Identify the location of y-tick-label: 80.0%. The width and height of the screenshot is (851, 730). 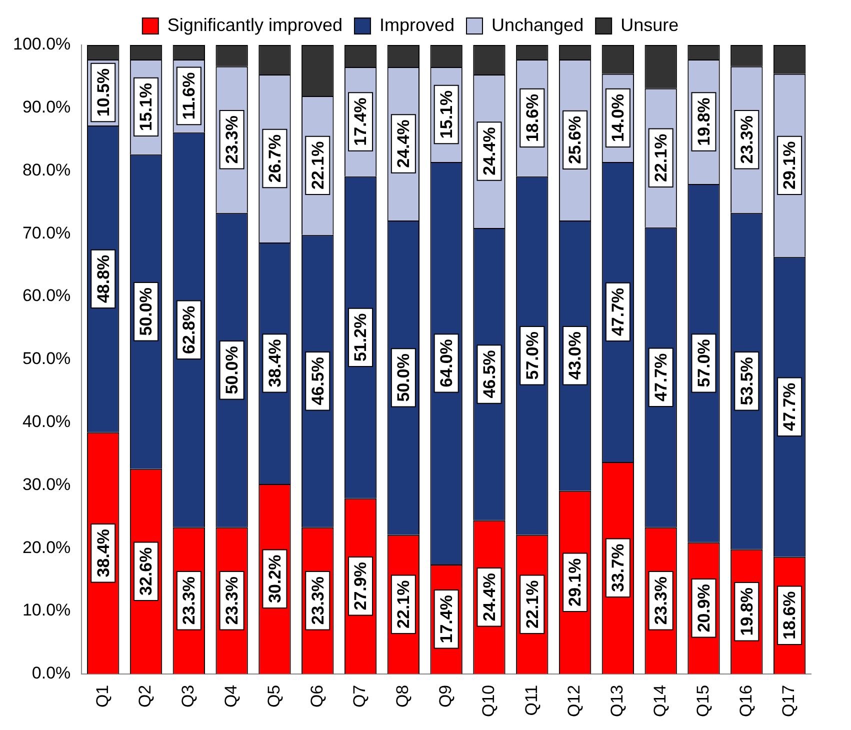
(46, 170).